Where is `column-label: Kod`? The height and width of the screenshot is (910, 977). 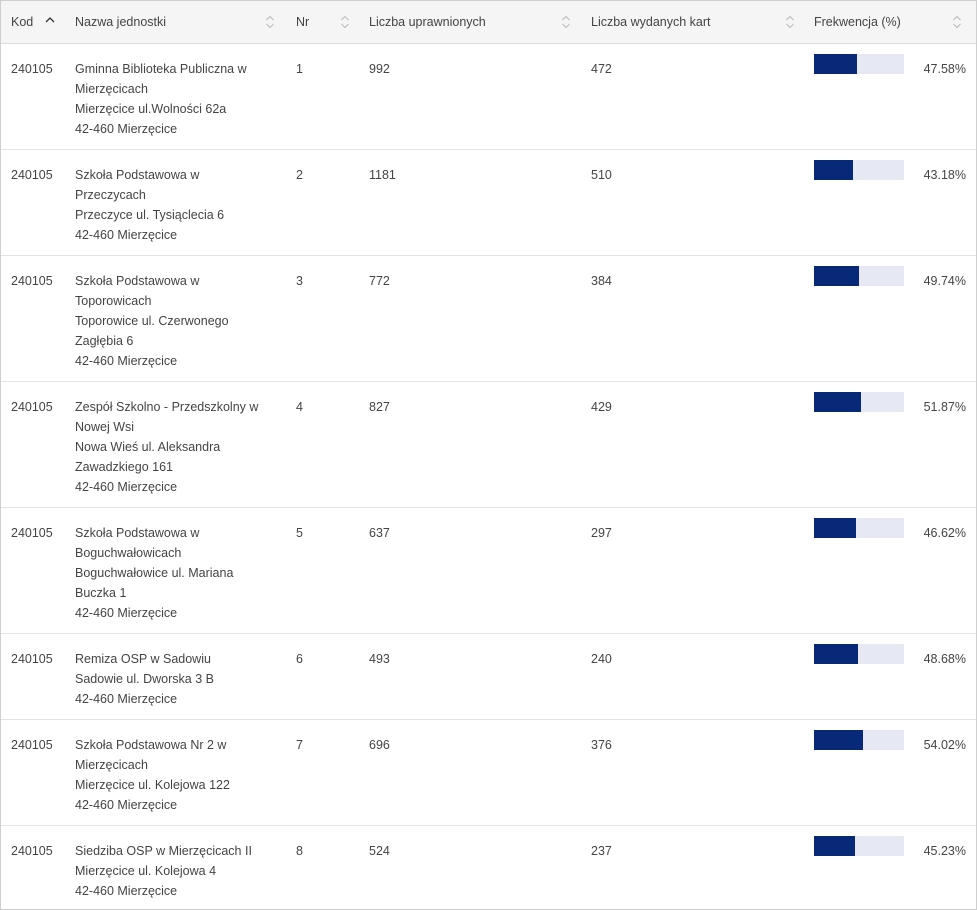
column-label: Kod is located at coordinates (22, 22).